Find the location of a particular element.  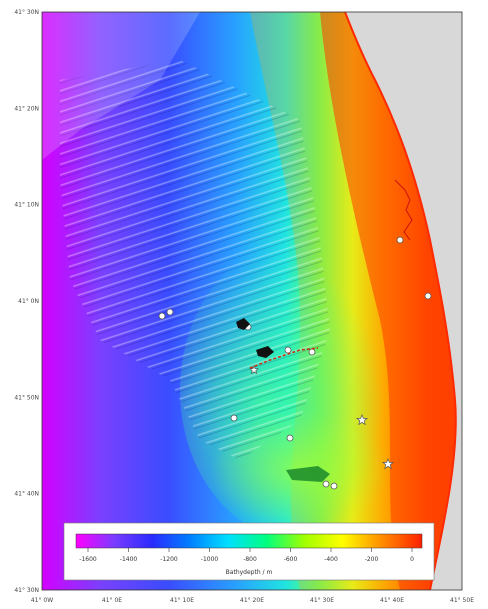

longitude-label: 41° 0W is located at coordinates (42, 600).